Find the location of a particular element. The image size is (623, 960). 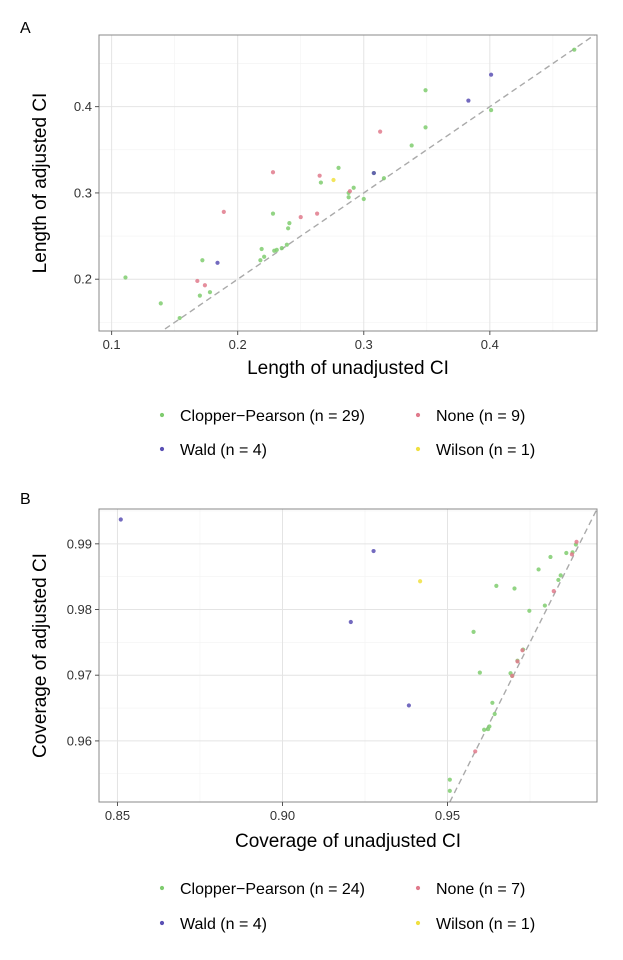

y-tick-label: 0.96 is located at coordinates (79, 740).